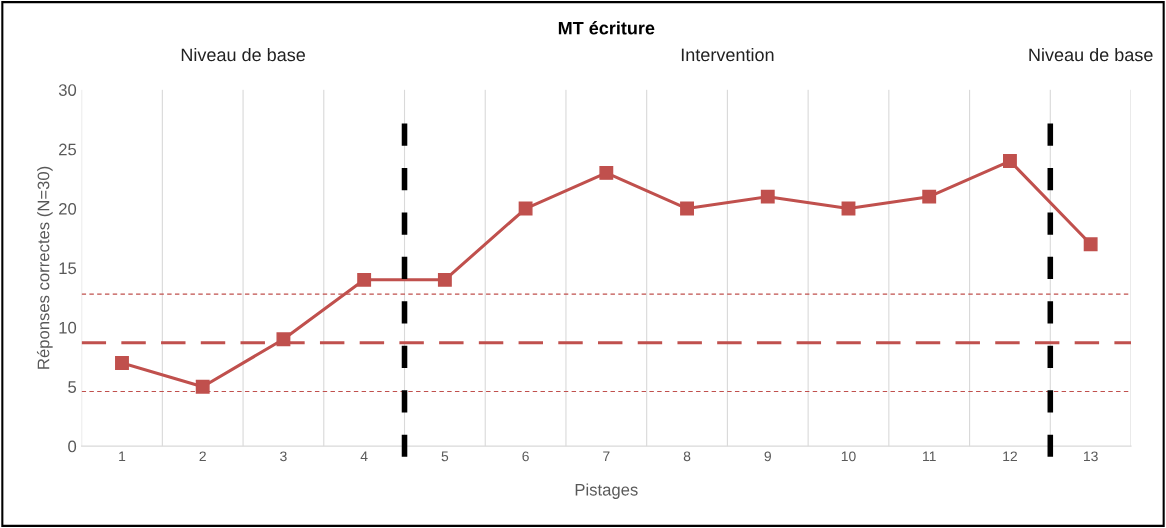 This screenshot has height=528, width=1166. Describe the element at coordinates (68, 268) in the screenshot. I see `y-tick-label: 15` at that location.